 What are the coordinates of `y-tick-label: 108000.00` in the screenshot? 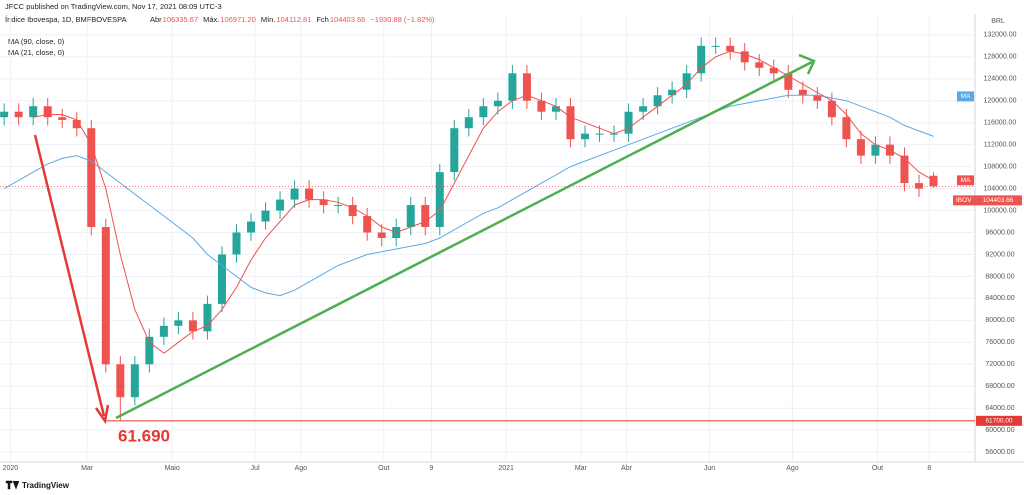 It's located at (999, 166).